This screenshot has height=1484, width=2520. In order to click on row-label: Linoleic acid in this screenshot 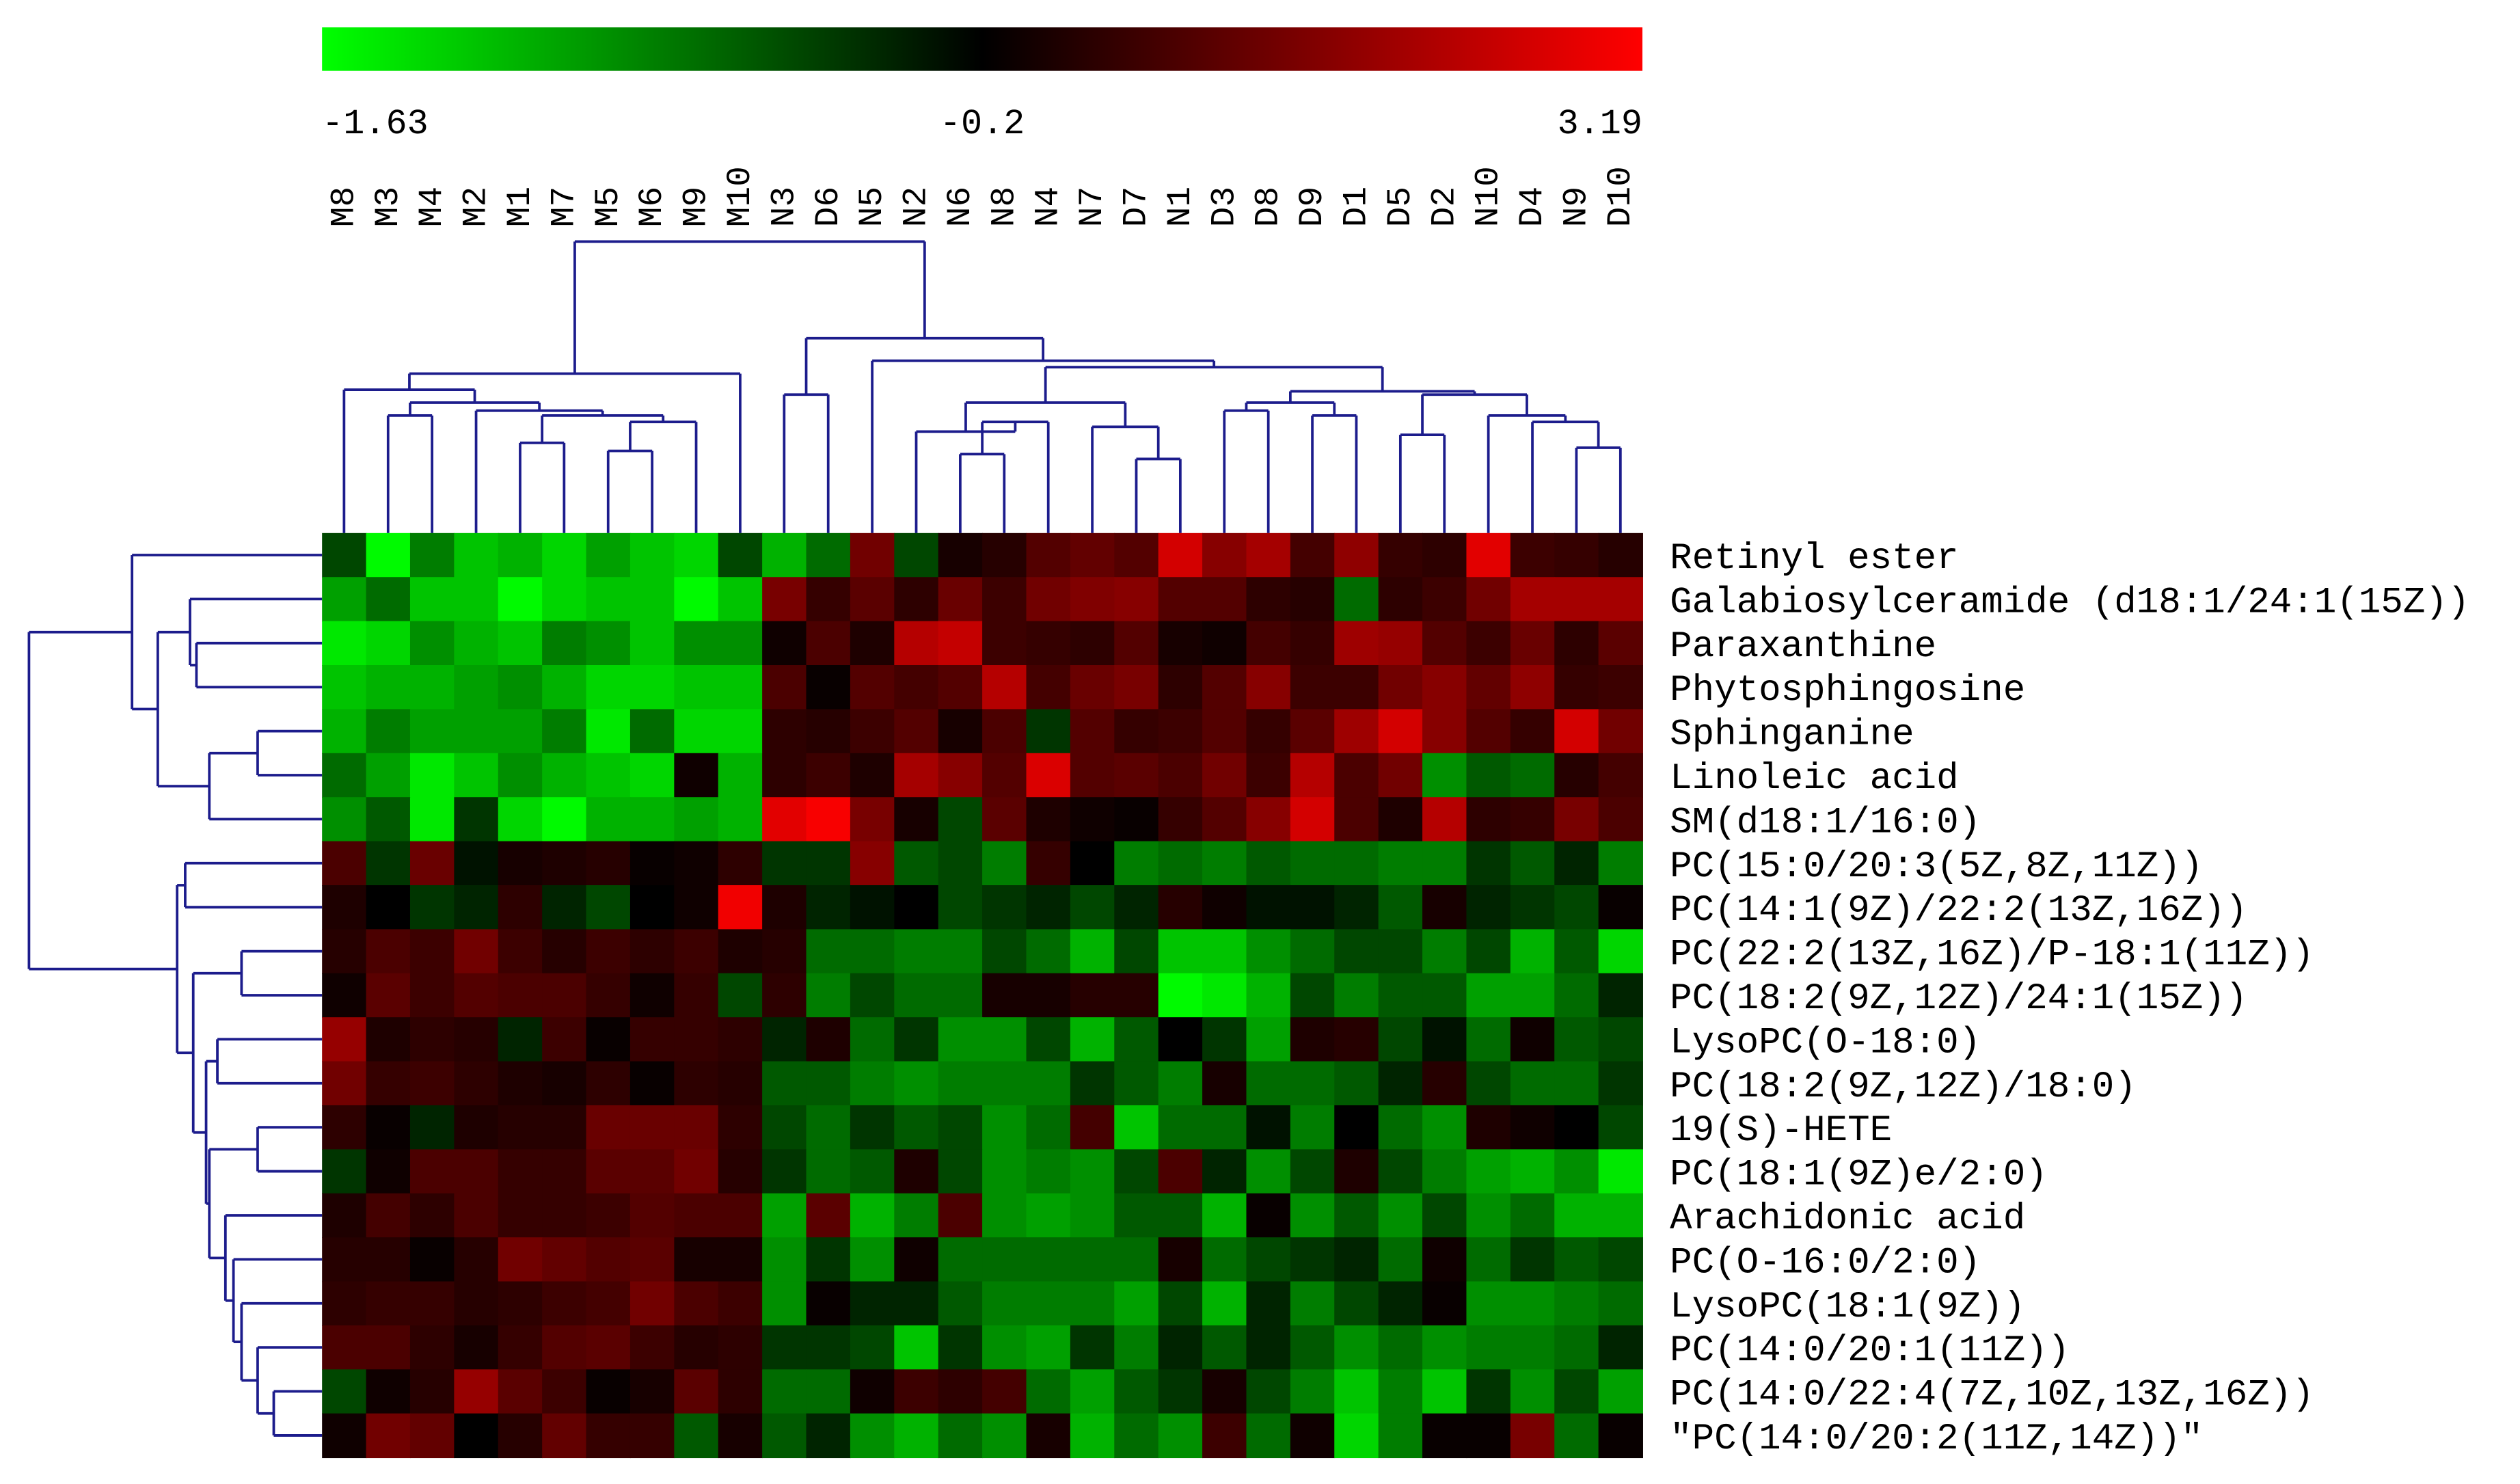, I will do `click(1814, 779)`.